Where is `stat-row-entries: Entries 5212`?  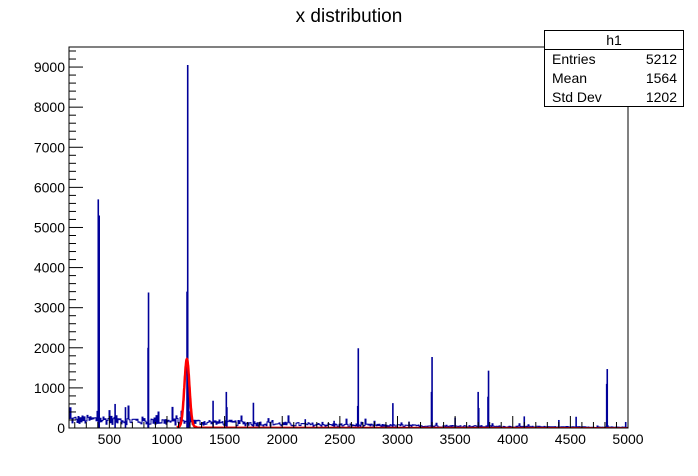
stat-row-entries: Entries 5212 is located at coordinates (614, 59).